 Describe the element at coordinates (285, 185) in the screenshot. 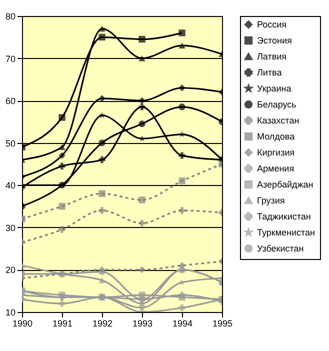

I see `legend-label: Азербайджан` at that location.